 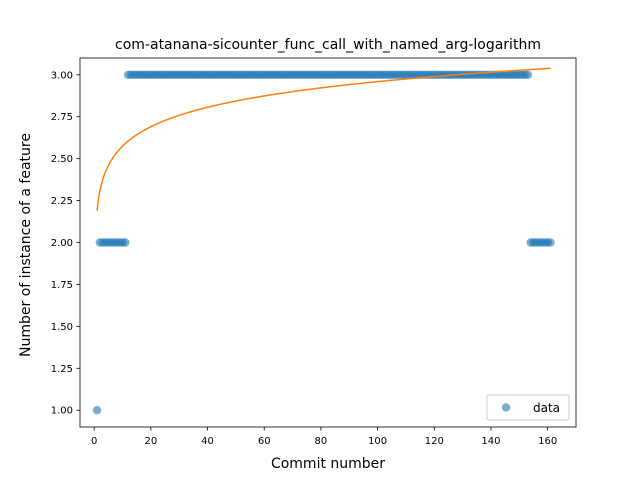 I want to click on y-axis: 1.00 1.25 1.50 1.75 2.00 2.25 2.50 2.75 3.00, so click(x=65, y=243).